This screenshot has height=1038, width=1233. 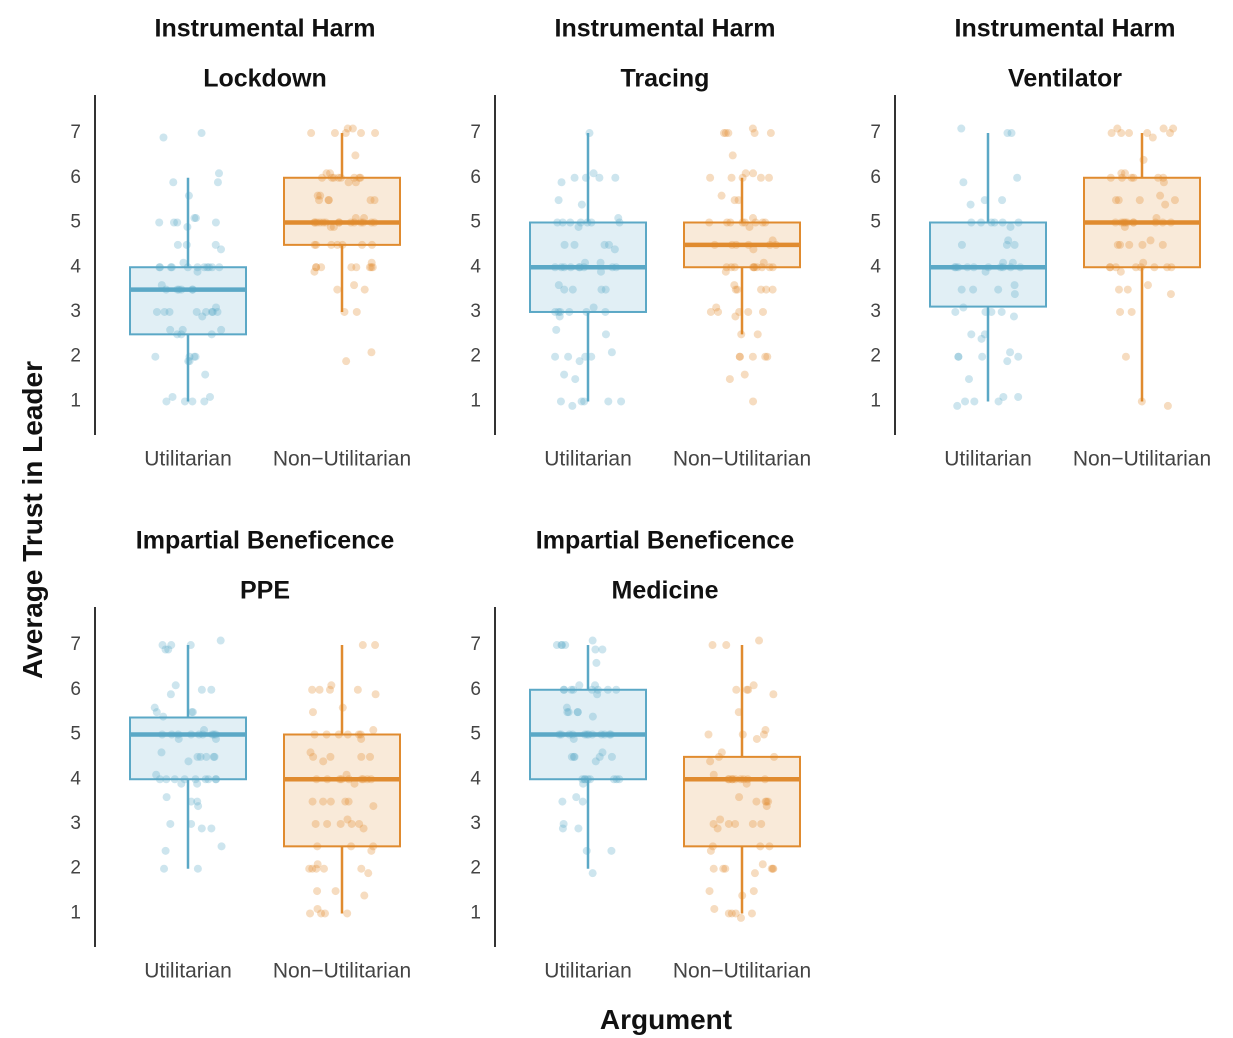 What do you see at coordinates (475, 356) in the screenshot?
I see `y-tick-label: 2` at bounding box center [475, 356].